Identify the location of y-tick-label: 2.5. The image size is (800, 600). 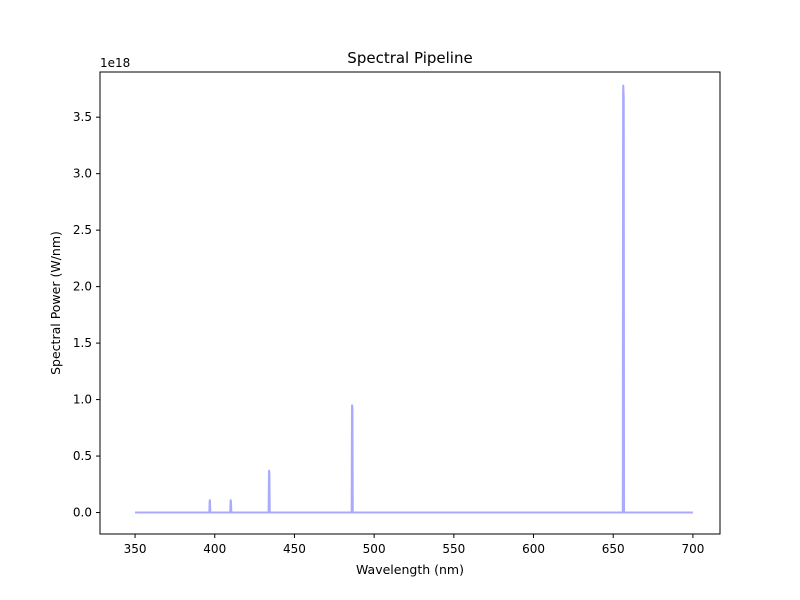
(82, 230).